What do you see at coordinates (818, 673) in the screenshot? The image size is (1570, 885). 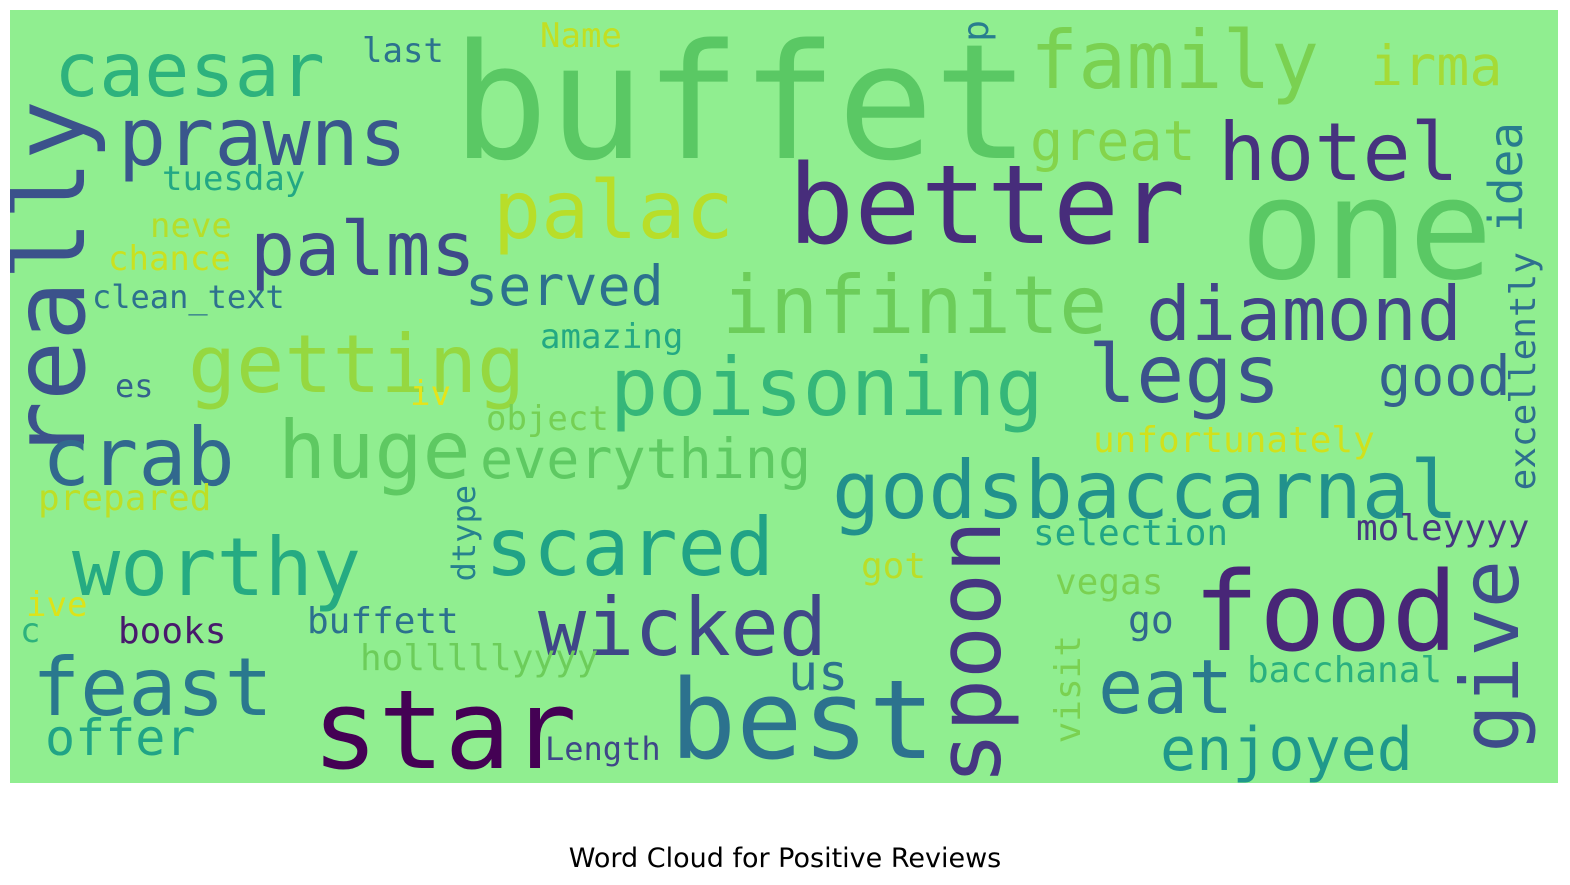 I see `word-us: us` at bounding box center [818, 673].